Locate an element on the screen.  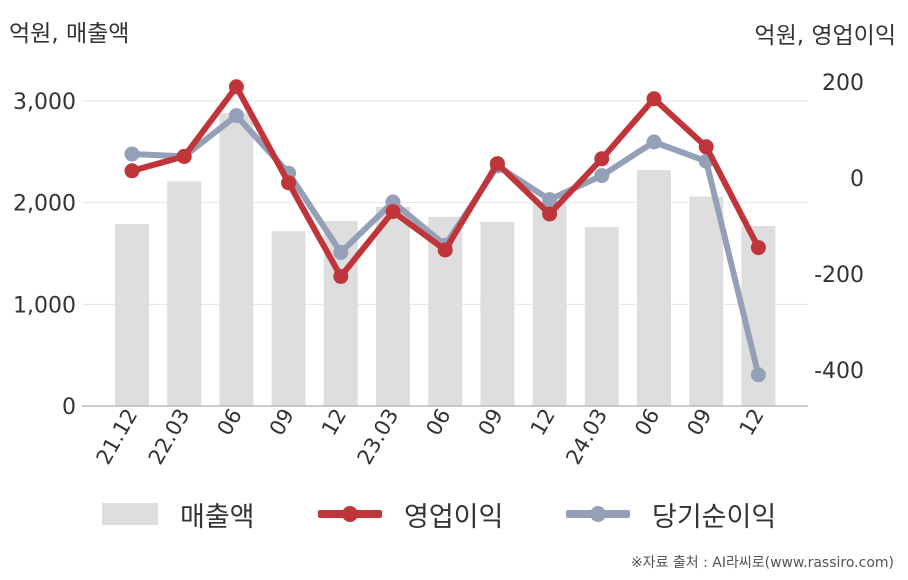
right-axis-unit: 억원, 영업이익 is located at coordinates (825, 36).